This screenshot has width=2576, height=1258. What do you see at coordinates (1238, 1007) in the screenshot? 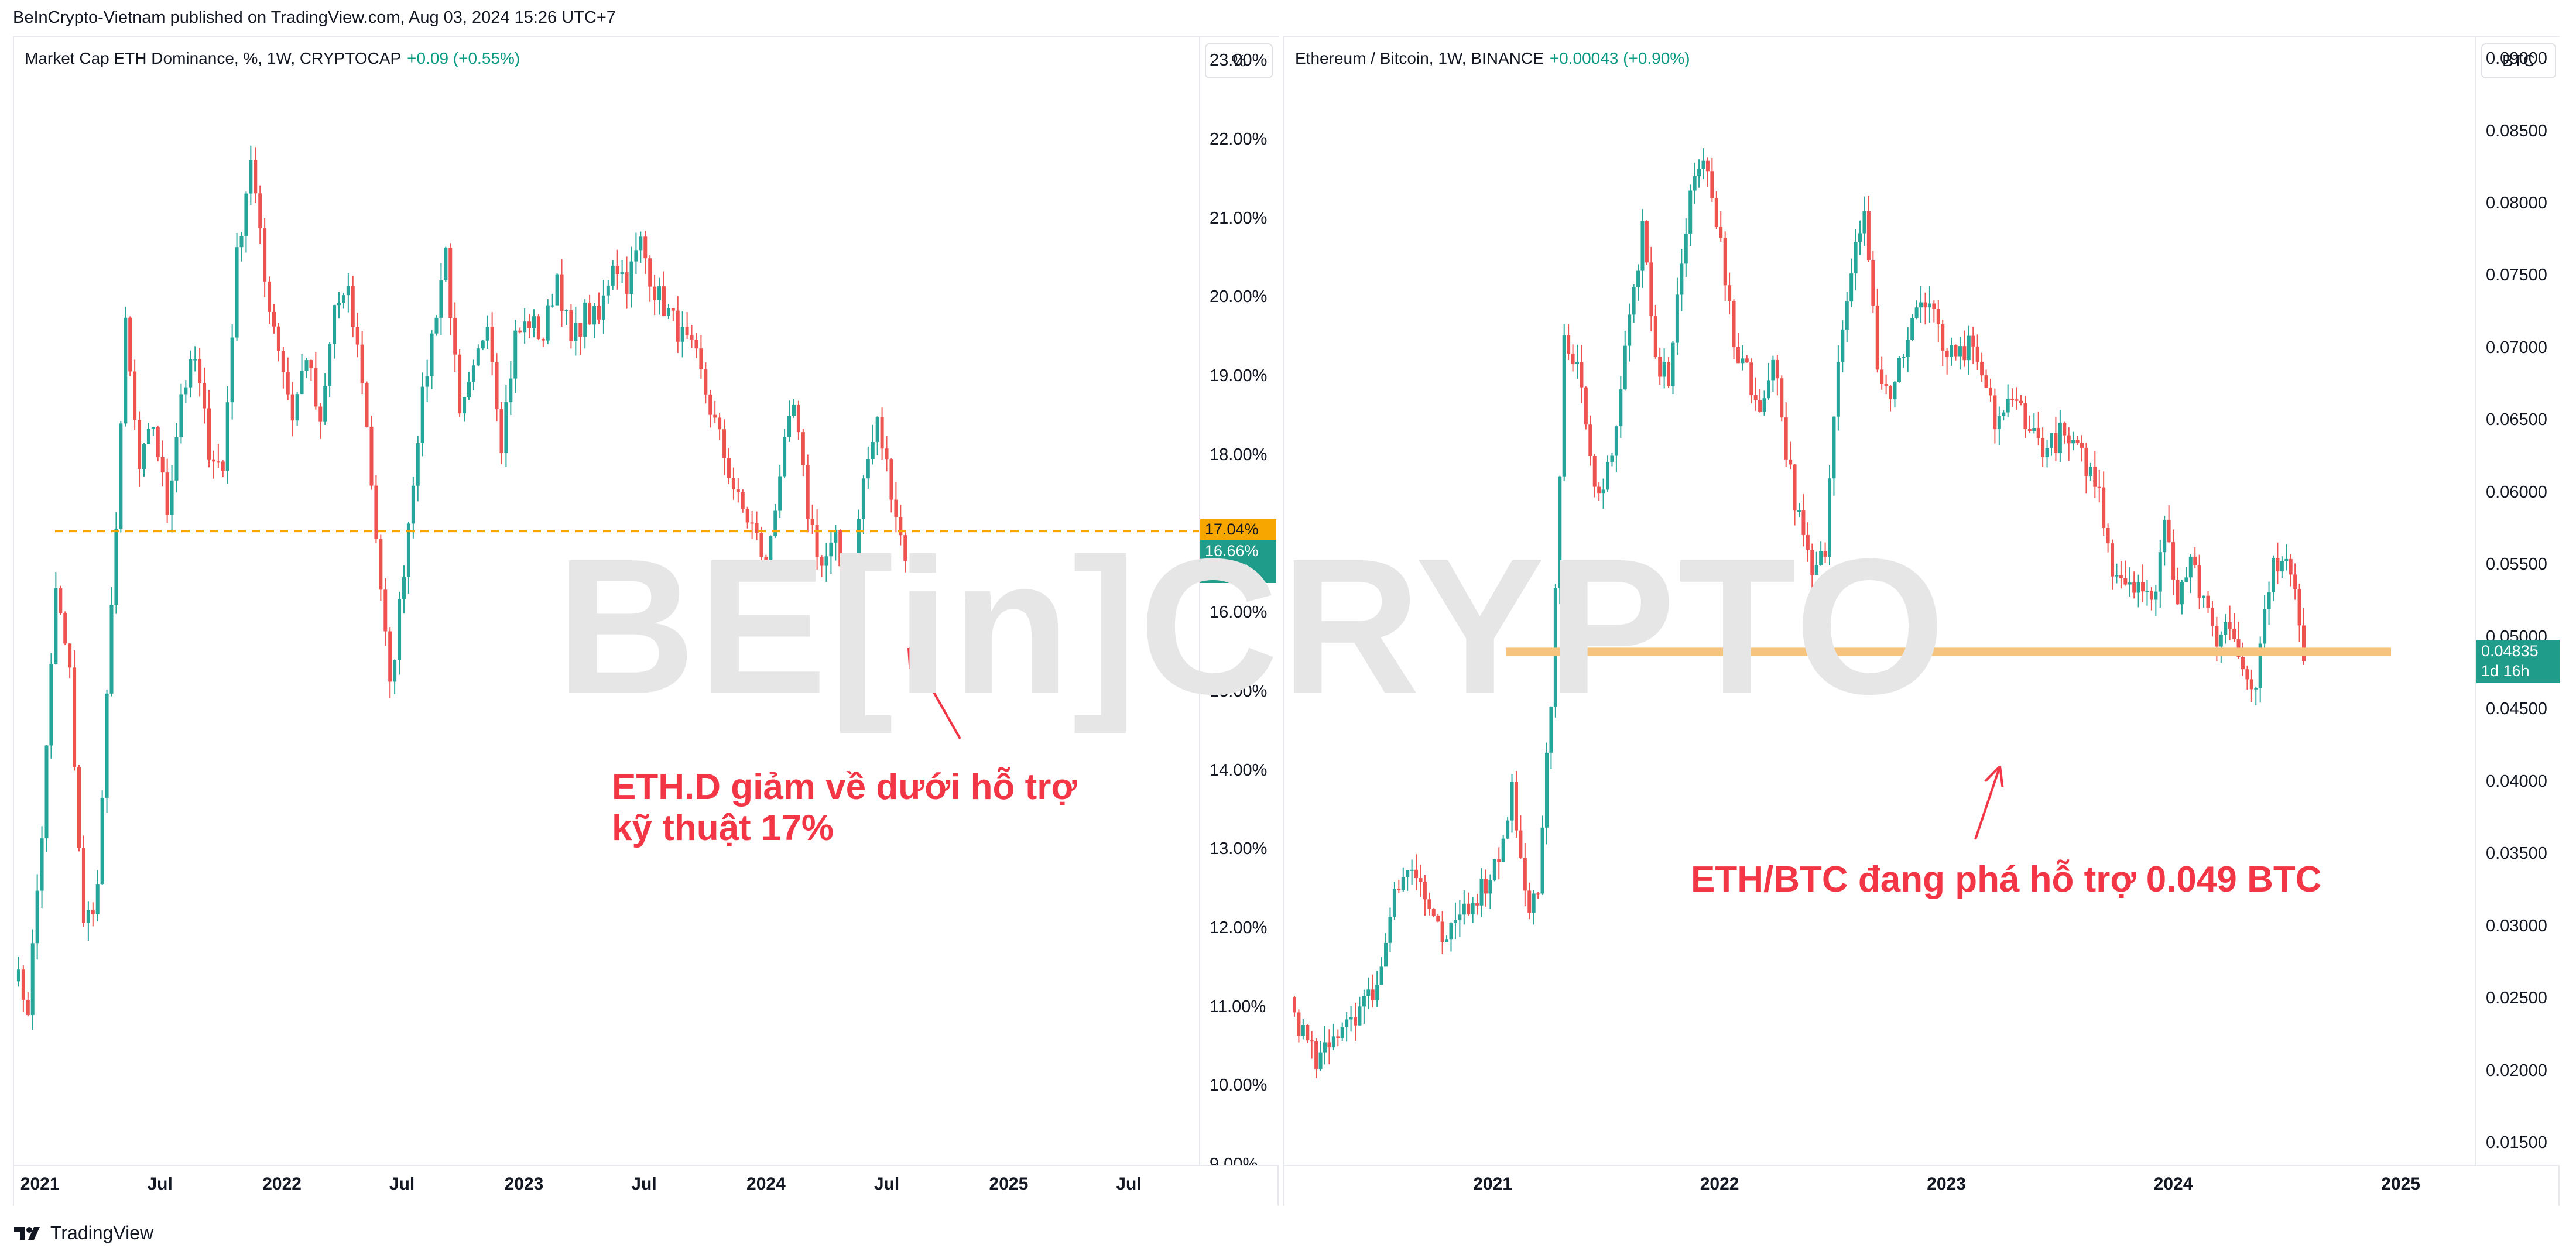
I see `left-y-tick: 11.00%` at bounding box center [1238, 1007].